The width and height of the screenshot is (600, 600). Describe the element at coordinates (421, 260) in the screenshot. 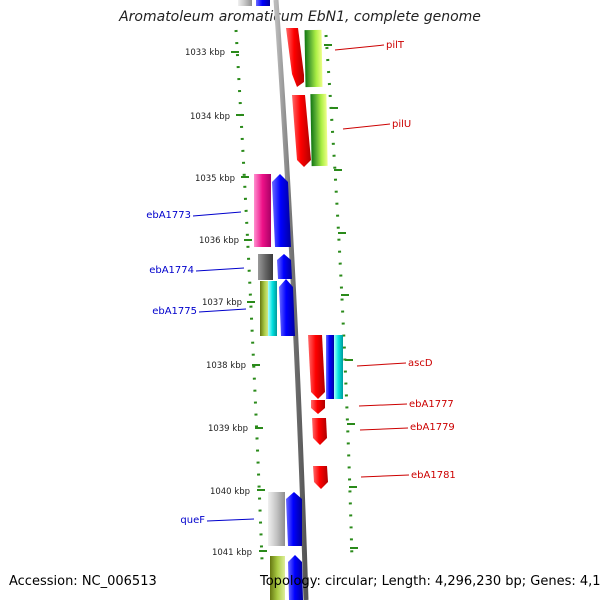

I see `gene-labels-forward: pilT pilU ascD ebA1777 ebA1779 ebA1781` at that location.